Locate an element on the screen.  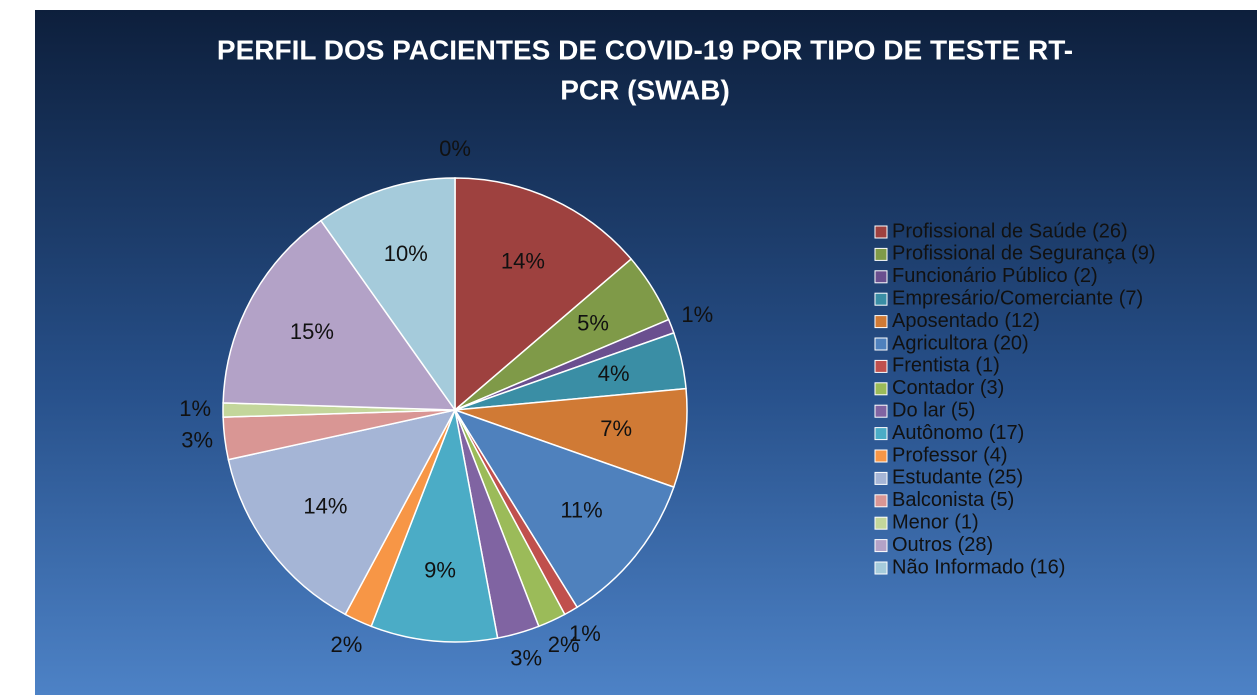
data-label: 7% is located at coordinates (616, 428).